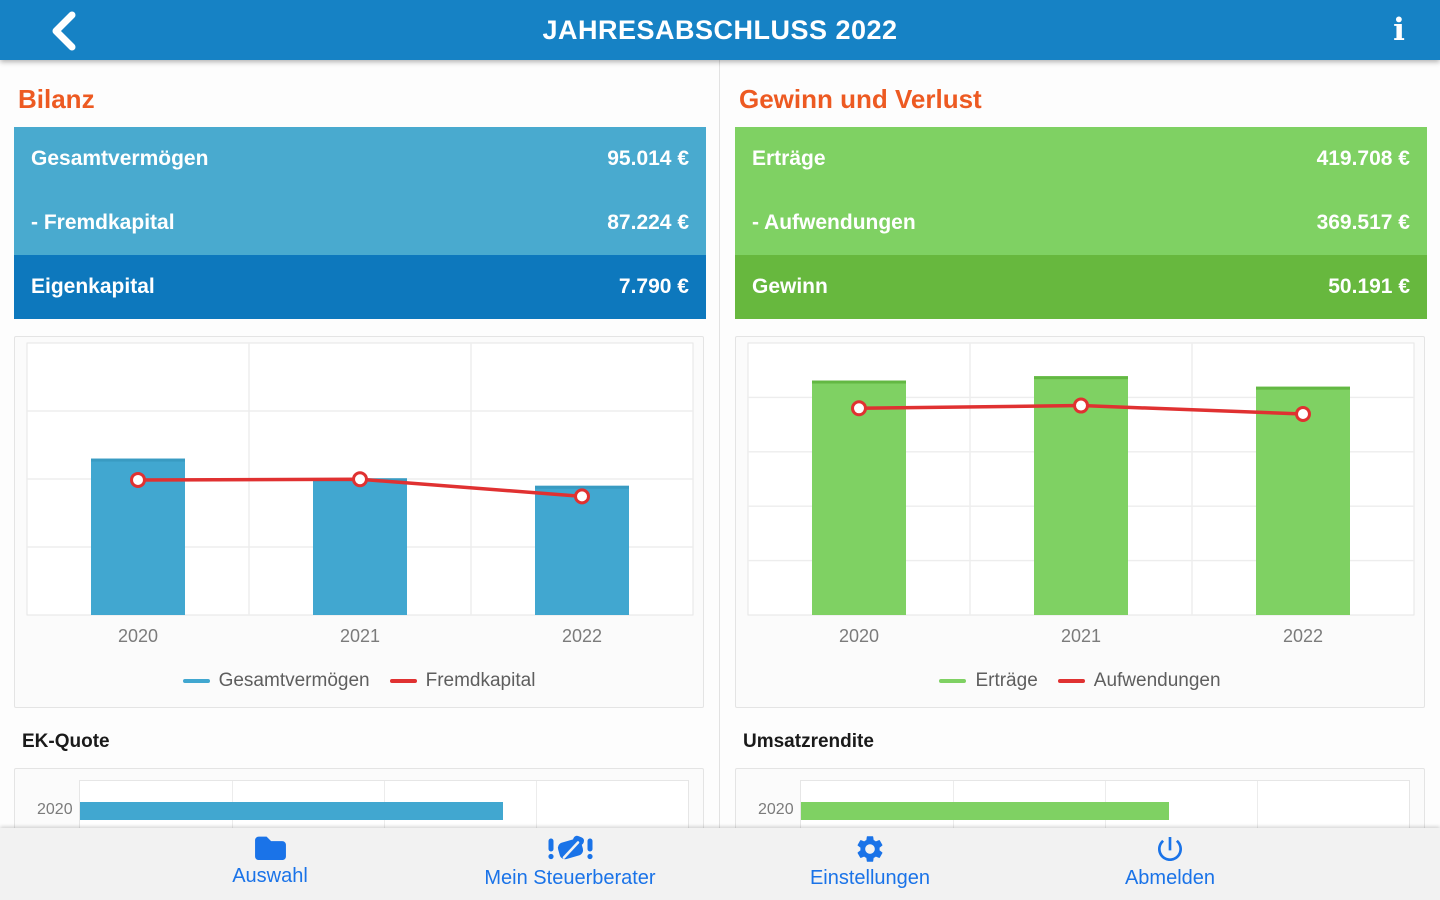 This screenshot has height=900, width=1440. I want to click on info-button: i, so click(1399, 30).